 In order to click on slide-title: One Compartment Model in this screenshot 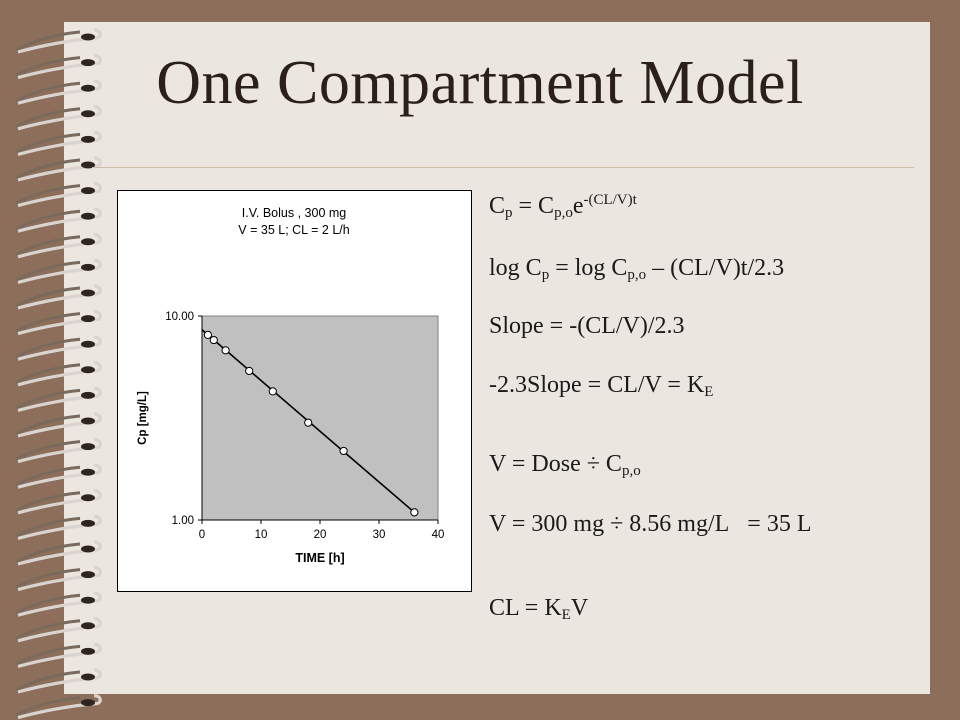, I will do `click(480, 83)`.